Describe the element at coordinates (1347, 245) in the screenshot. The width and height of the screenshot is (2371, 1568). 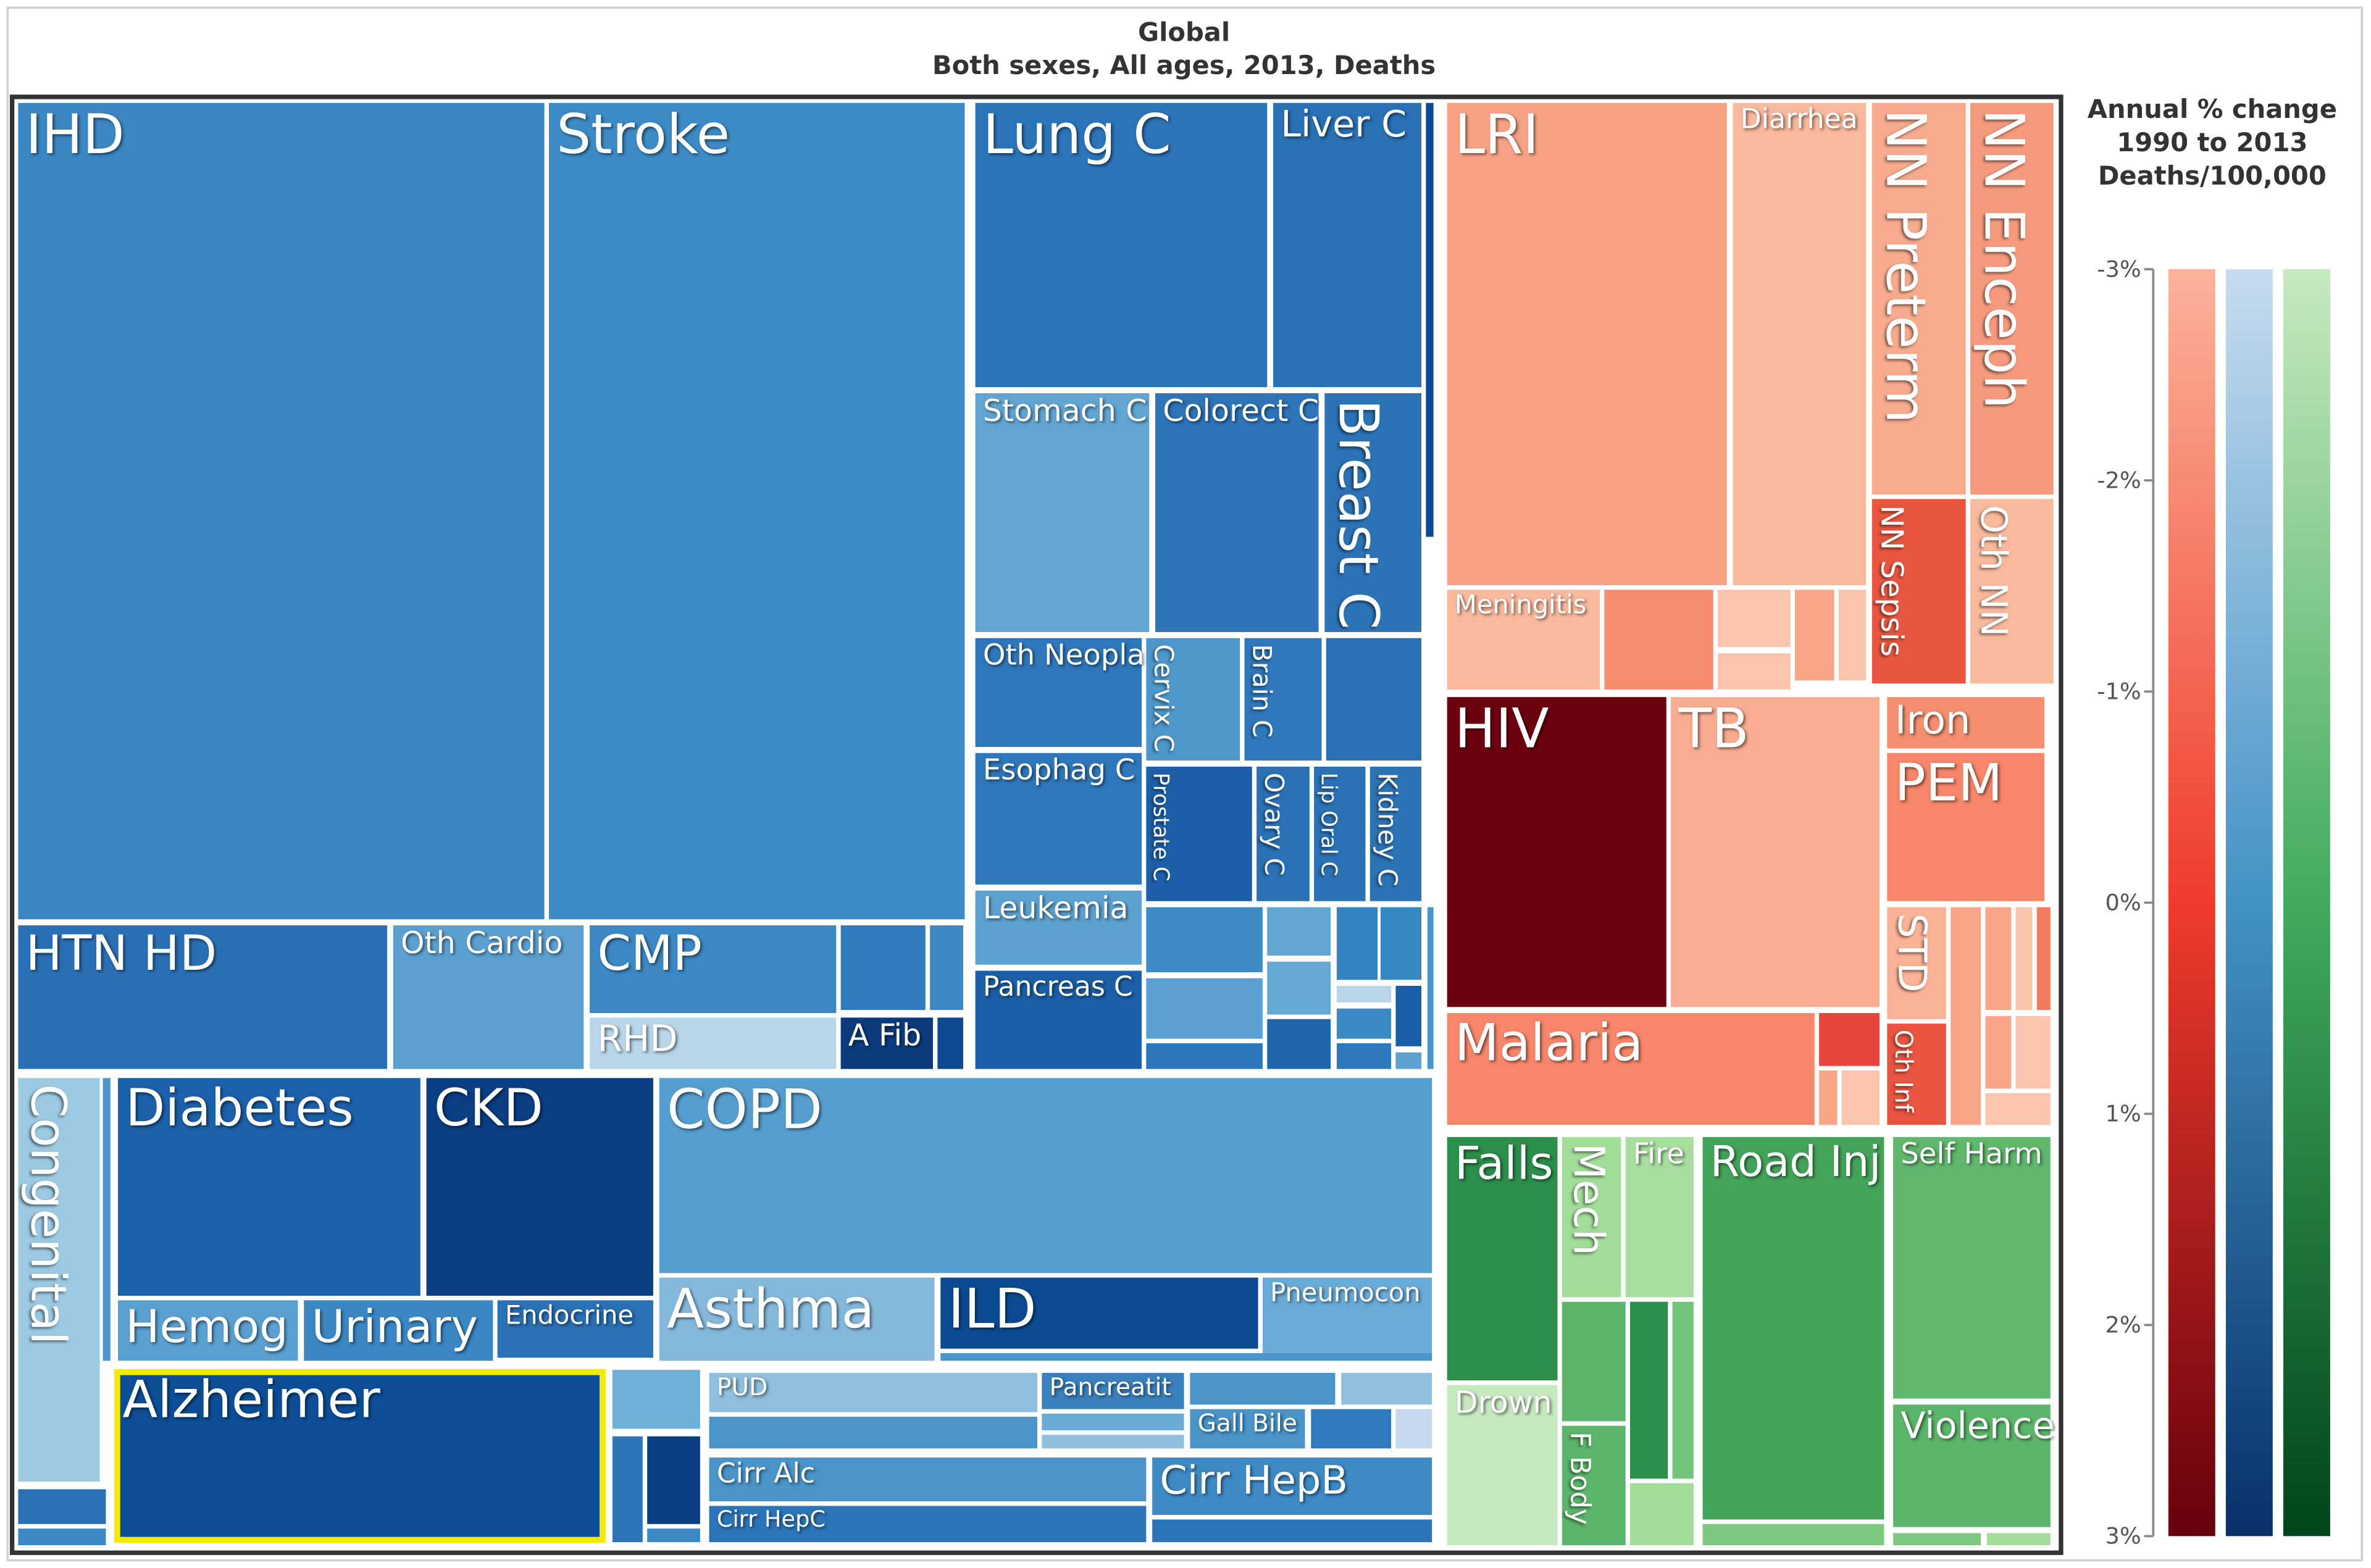
I see `treemap-cell-liver-c` at that location.